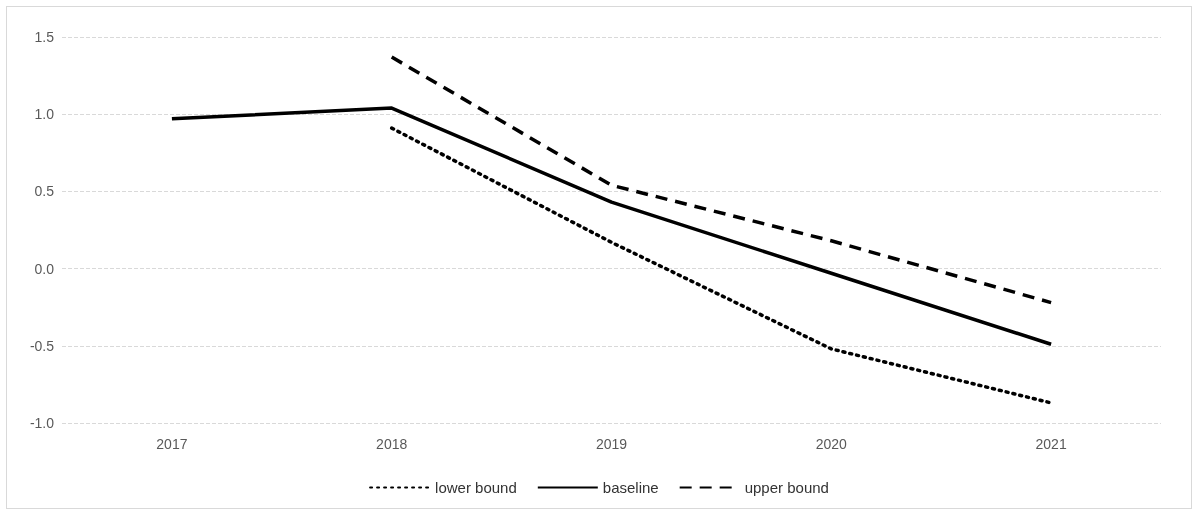  Describe the element at coordinates (42, 345) in the screenshot. I see `y-tick-label: -0.5` at that location.